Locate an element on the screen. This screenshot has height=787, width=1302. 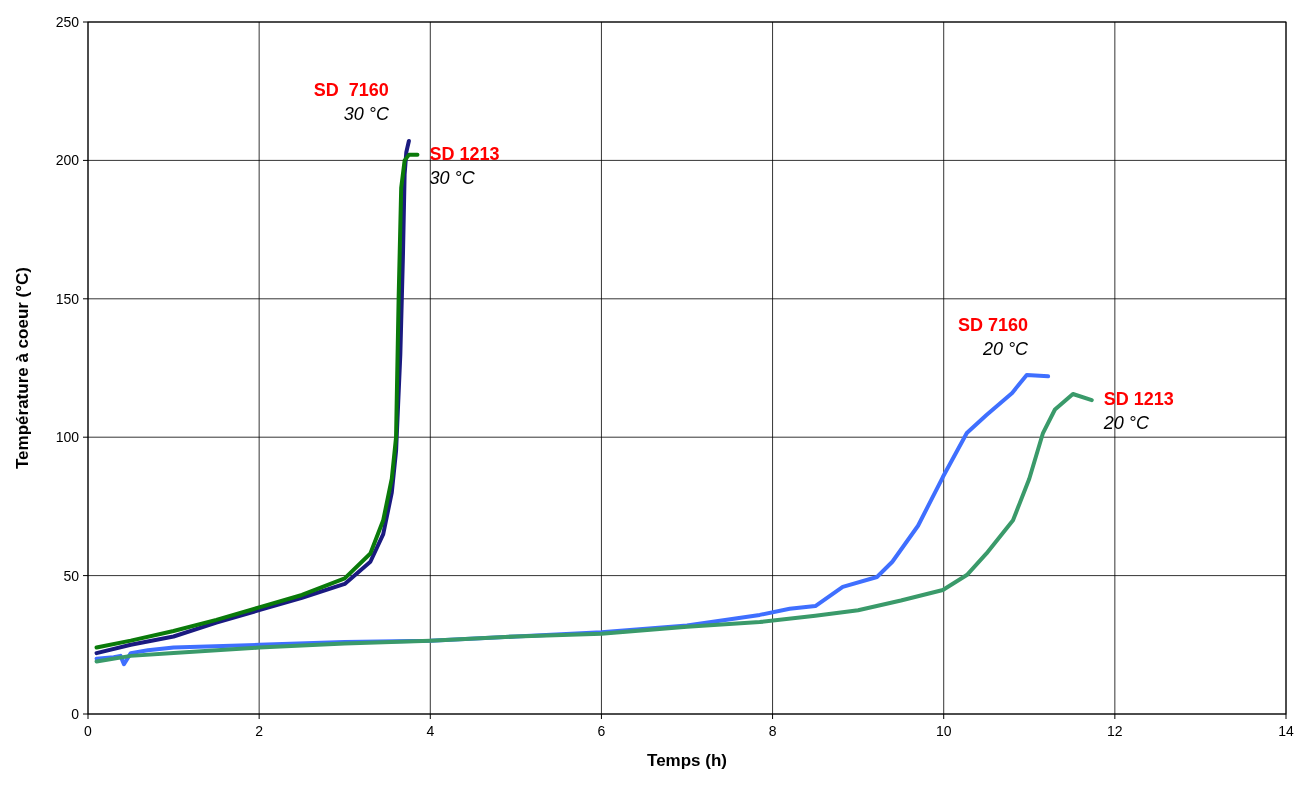
series-label: SD 7160 20 °C is located at coordinates (994, 337).